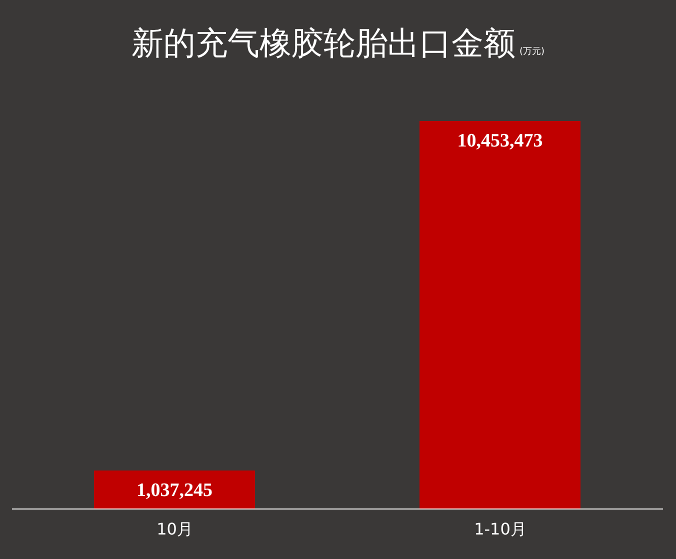 This screenshot has width=676, height=559. I want to click on chart-title: 新的充气橡胶轮胎出口金额, so click(323, 43).